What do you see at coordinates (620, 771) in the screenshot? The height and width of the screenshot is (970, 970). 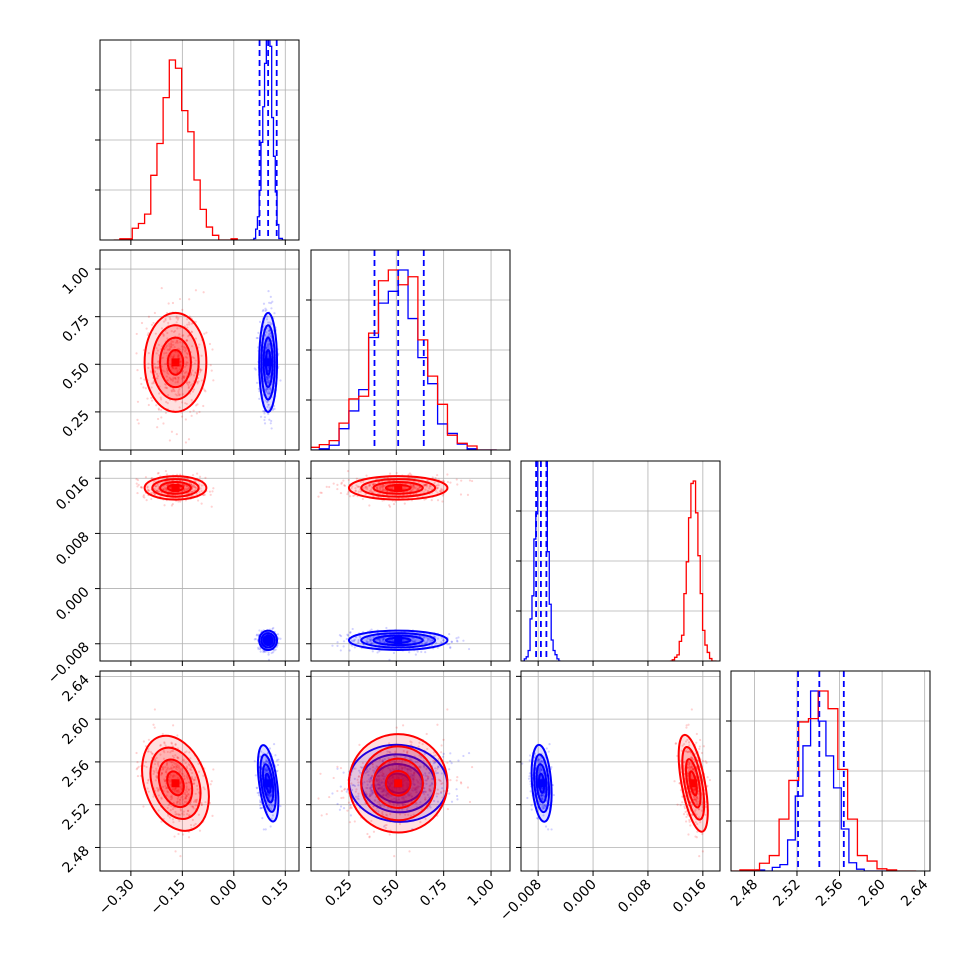 I see `panel-content` at bounding box center [620, 771].